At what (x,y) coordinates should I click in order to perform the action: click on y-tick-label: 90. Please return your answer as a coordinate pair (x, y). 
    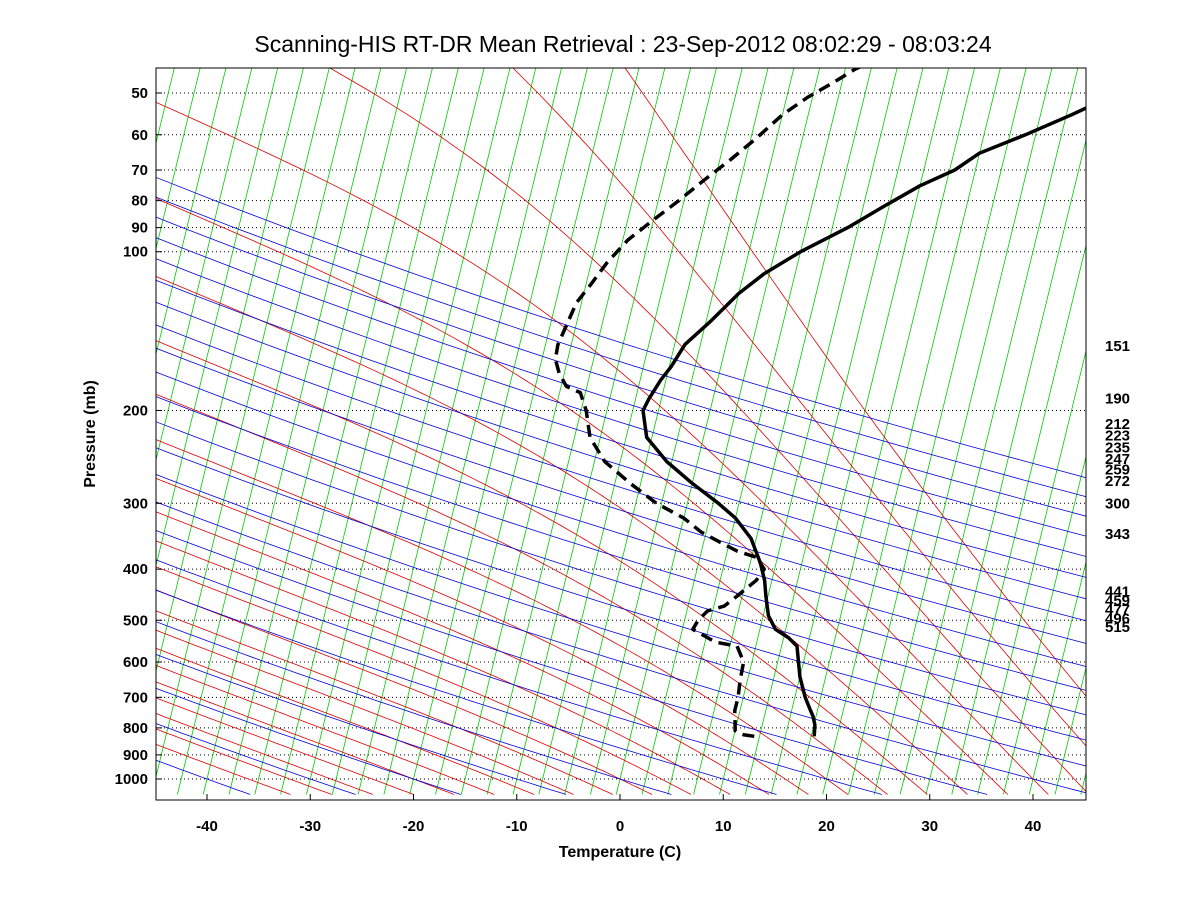
    Looking at the image, I should click on (139, 228).